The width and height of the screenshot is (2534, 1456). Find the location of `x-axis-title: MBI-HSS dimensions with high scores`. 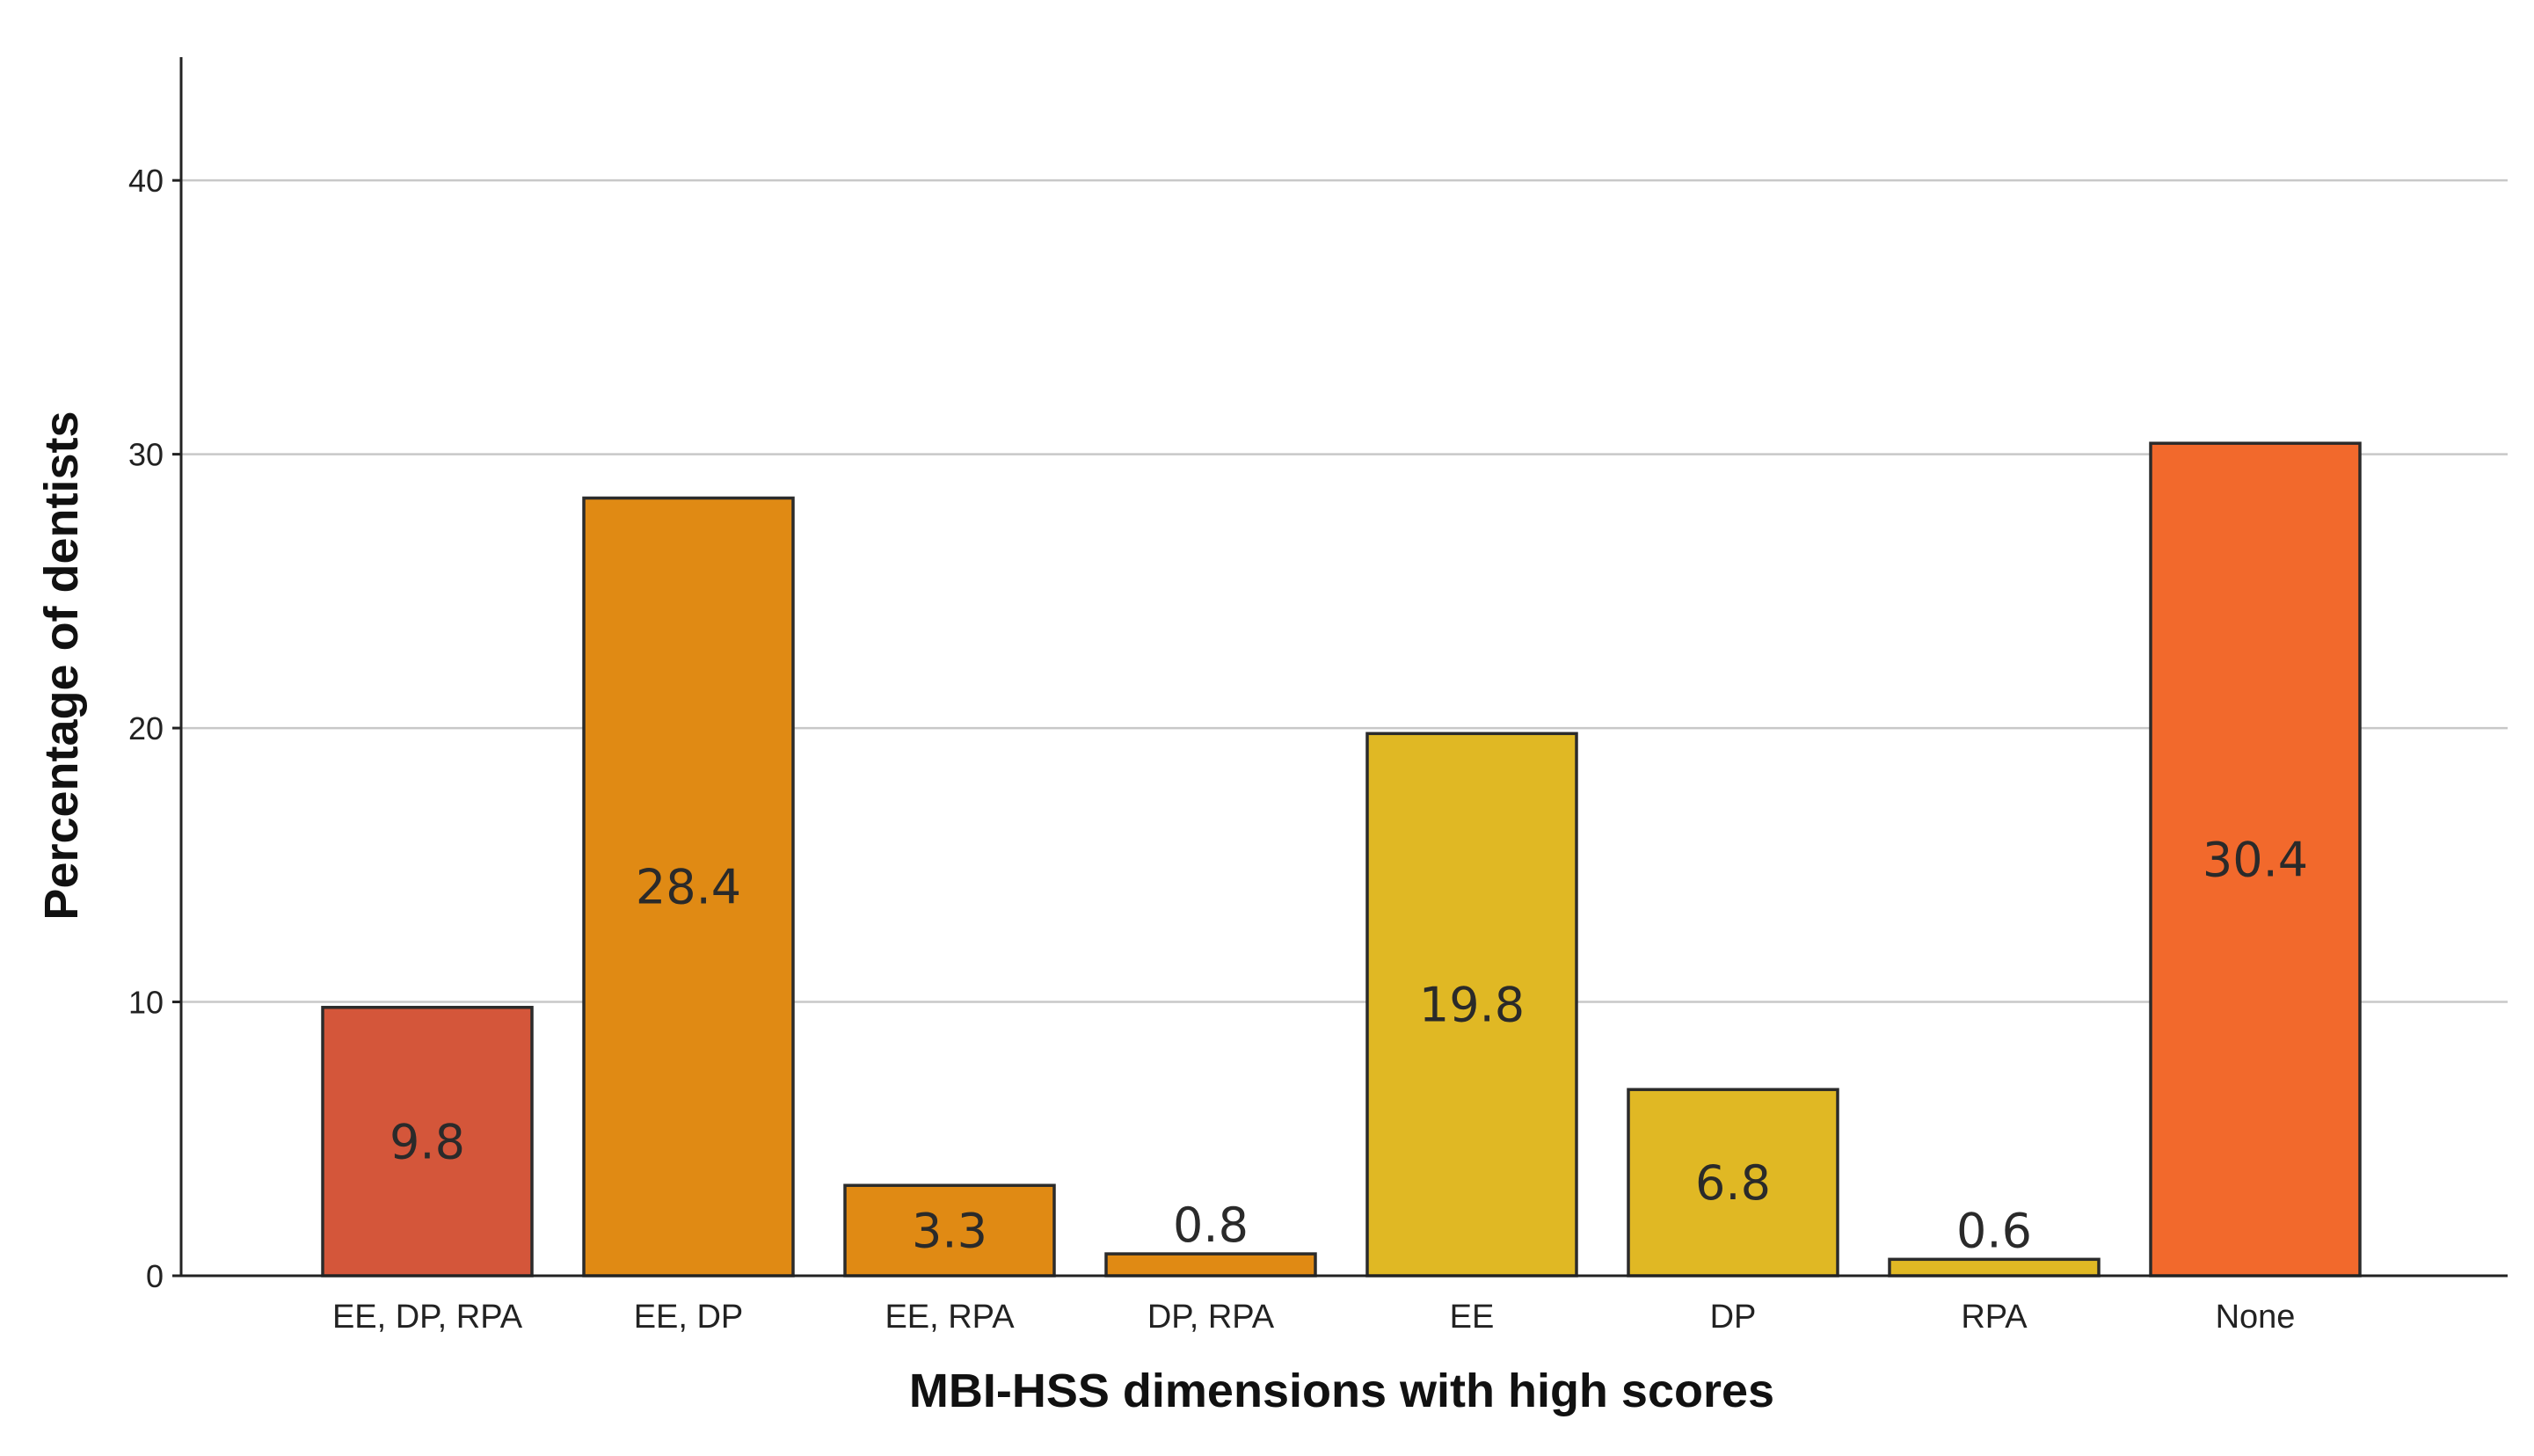

x-axis-title: MBI-HSS dimensions with high scores is located at coordinates (1341, 1391).